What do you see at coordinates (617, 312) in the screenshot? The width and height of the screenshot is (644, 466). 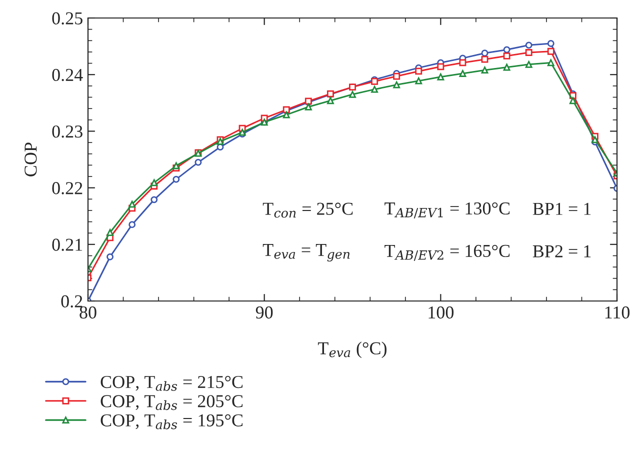 I see `x-tick-label: 110` at bounding box center [617, 312].